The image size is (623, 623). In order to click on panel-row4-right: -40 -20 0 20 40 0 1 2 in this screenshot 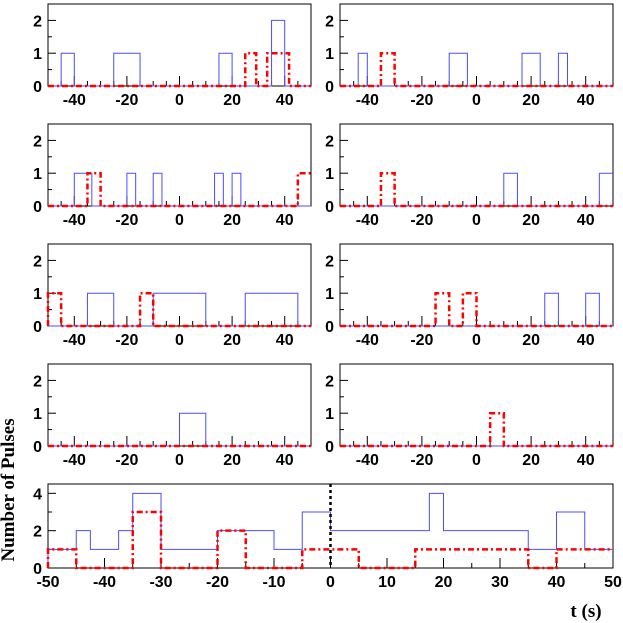, I will do `click(469, 416)`.